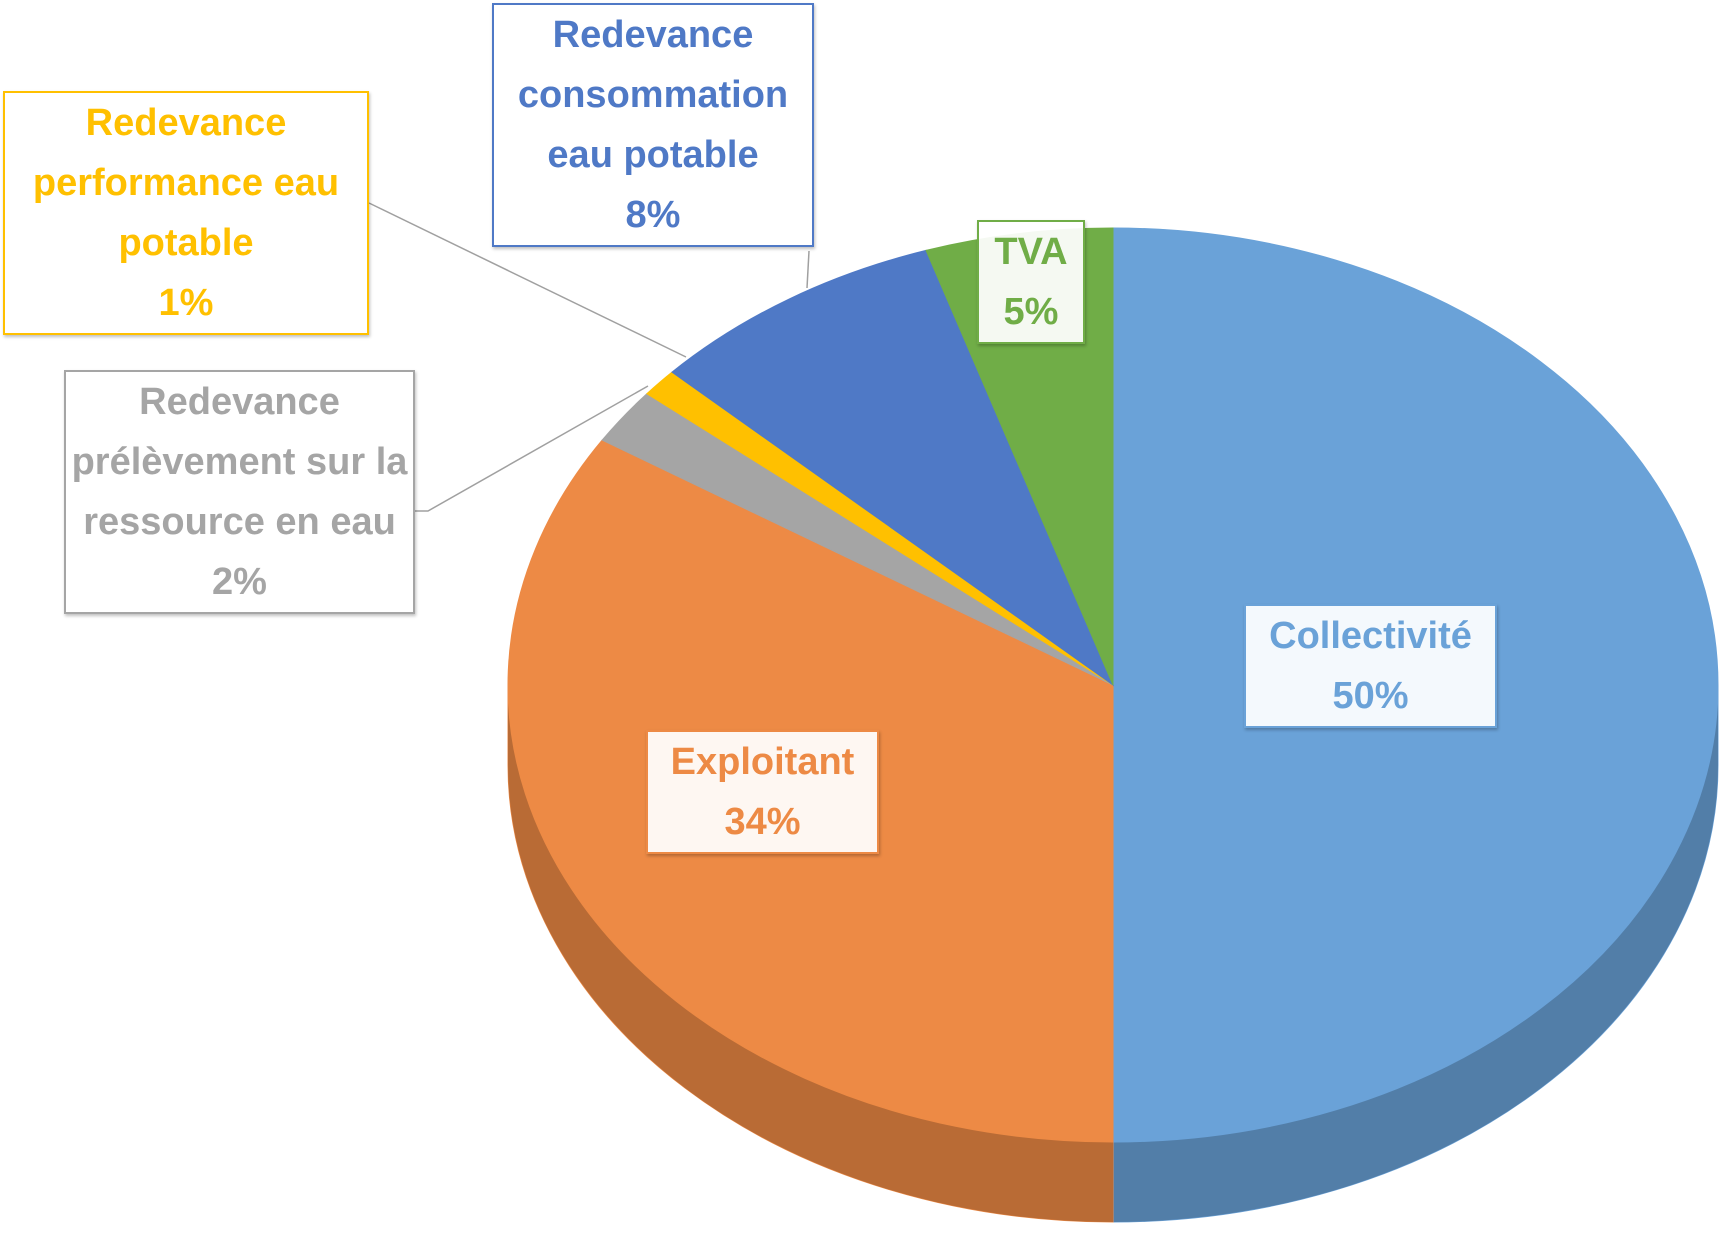 This screenshot has width=1721, height=1233. What do you see at coordinates (1031, 252) in the screenshot?
I see `category-label: TVA` at bounding box center [1031, 252].